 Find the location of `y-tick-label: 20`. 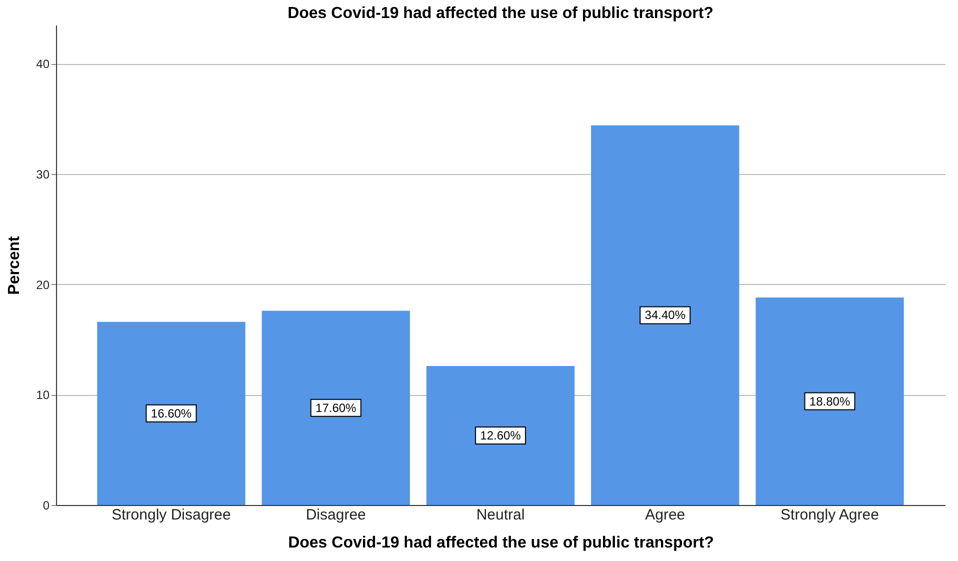

y-tick-label: 20 is located at coordinates (43, 285).